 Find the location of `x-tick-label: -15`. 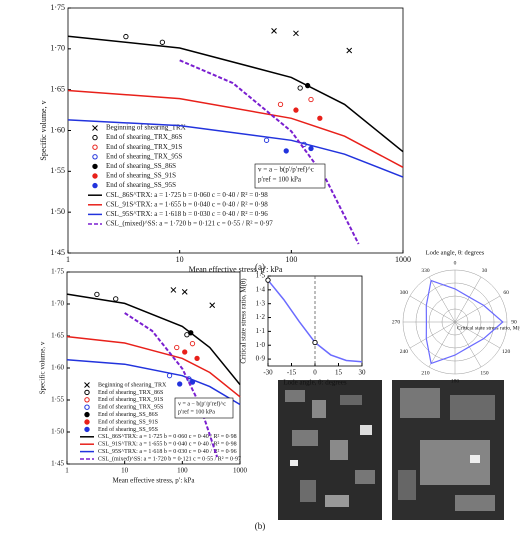

x-tick-label: -15 is located at coordinates (292, 373).